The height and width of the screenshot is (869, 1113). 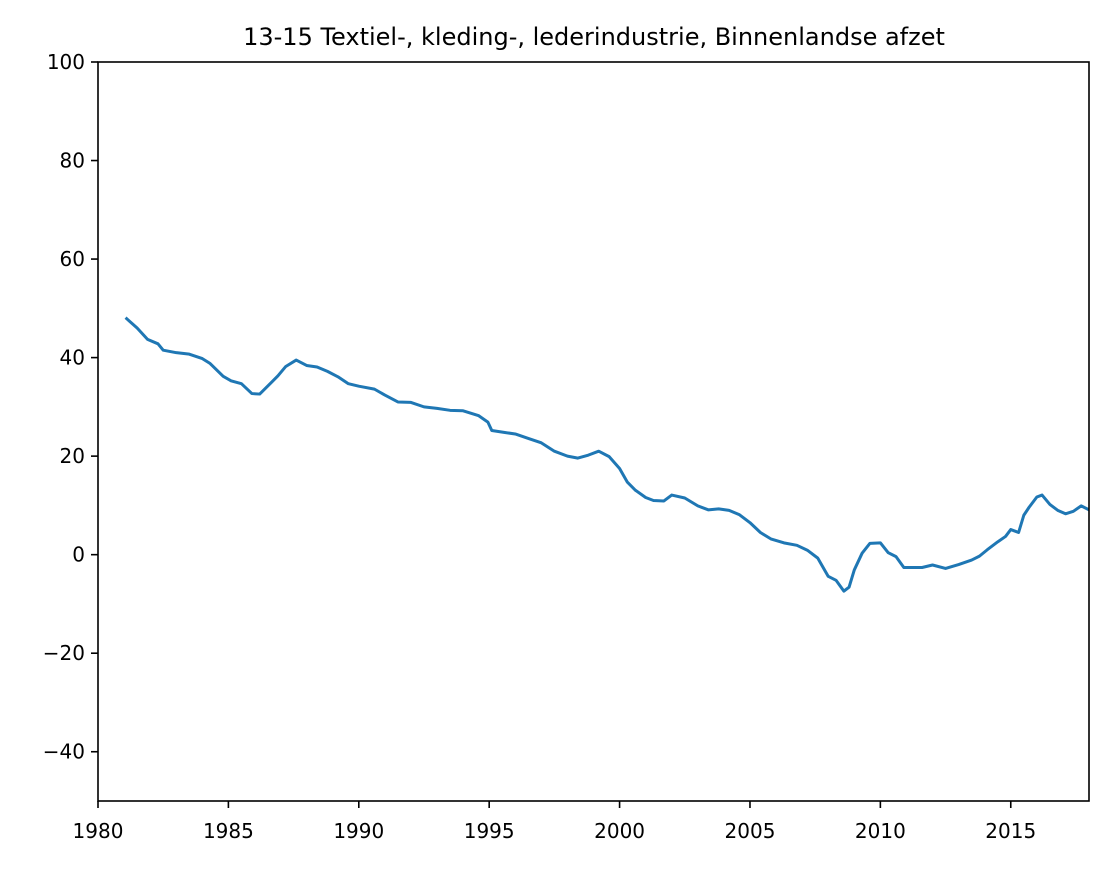 What do you see at coordinates (66, 62) in the screenshot?
I see `y-tick-label-100: 100` at bounding box center [66, 62].